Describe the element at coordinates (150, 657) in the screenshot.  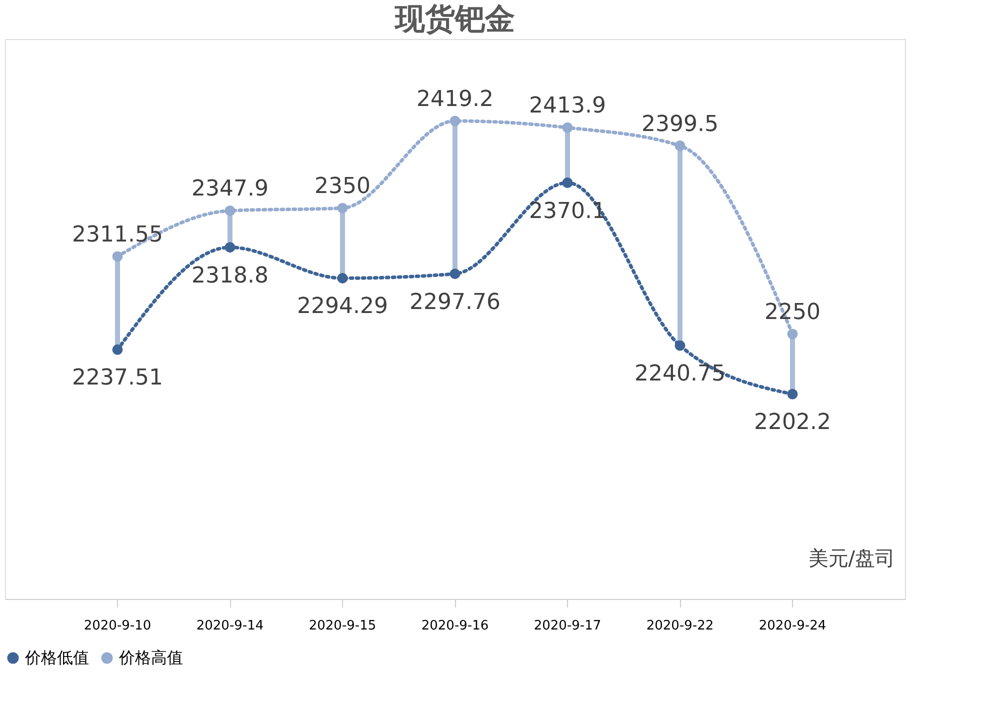
I see `legend-label: 价格高值` at that location.